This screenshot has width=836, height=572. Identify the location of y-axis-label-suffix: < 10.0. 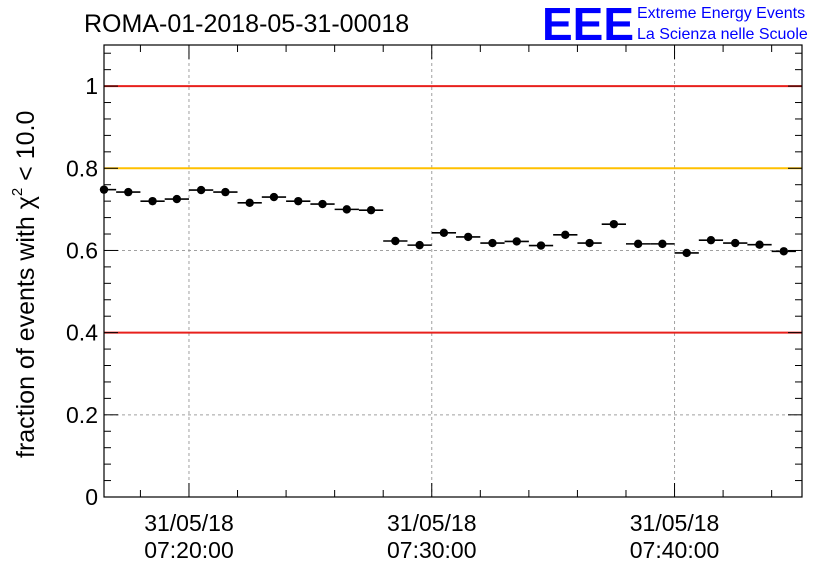
(26, 149).